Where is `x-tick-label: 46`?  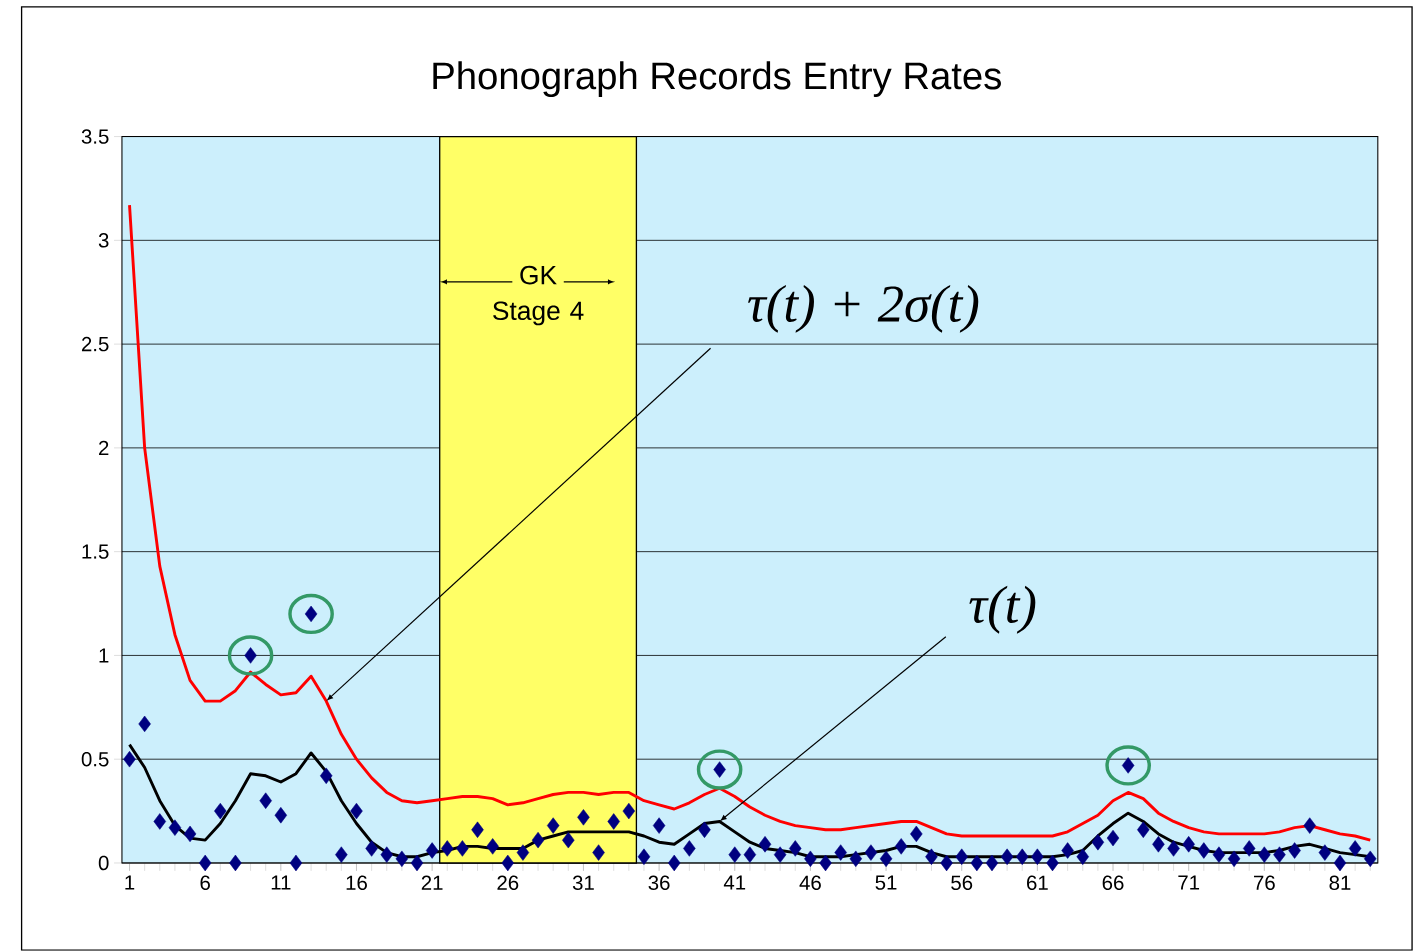 x-tick-label: 46 is located at coordinates (810, 883).